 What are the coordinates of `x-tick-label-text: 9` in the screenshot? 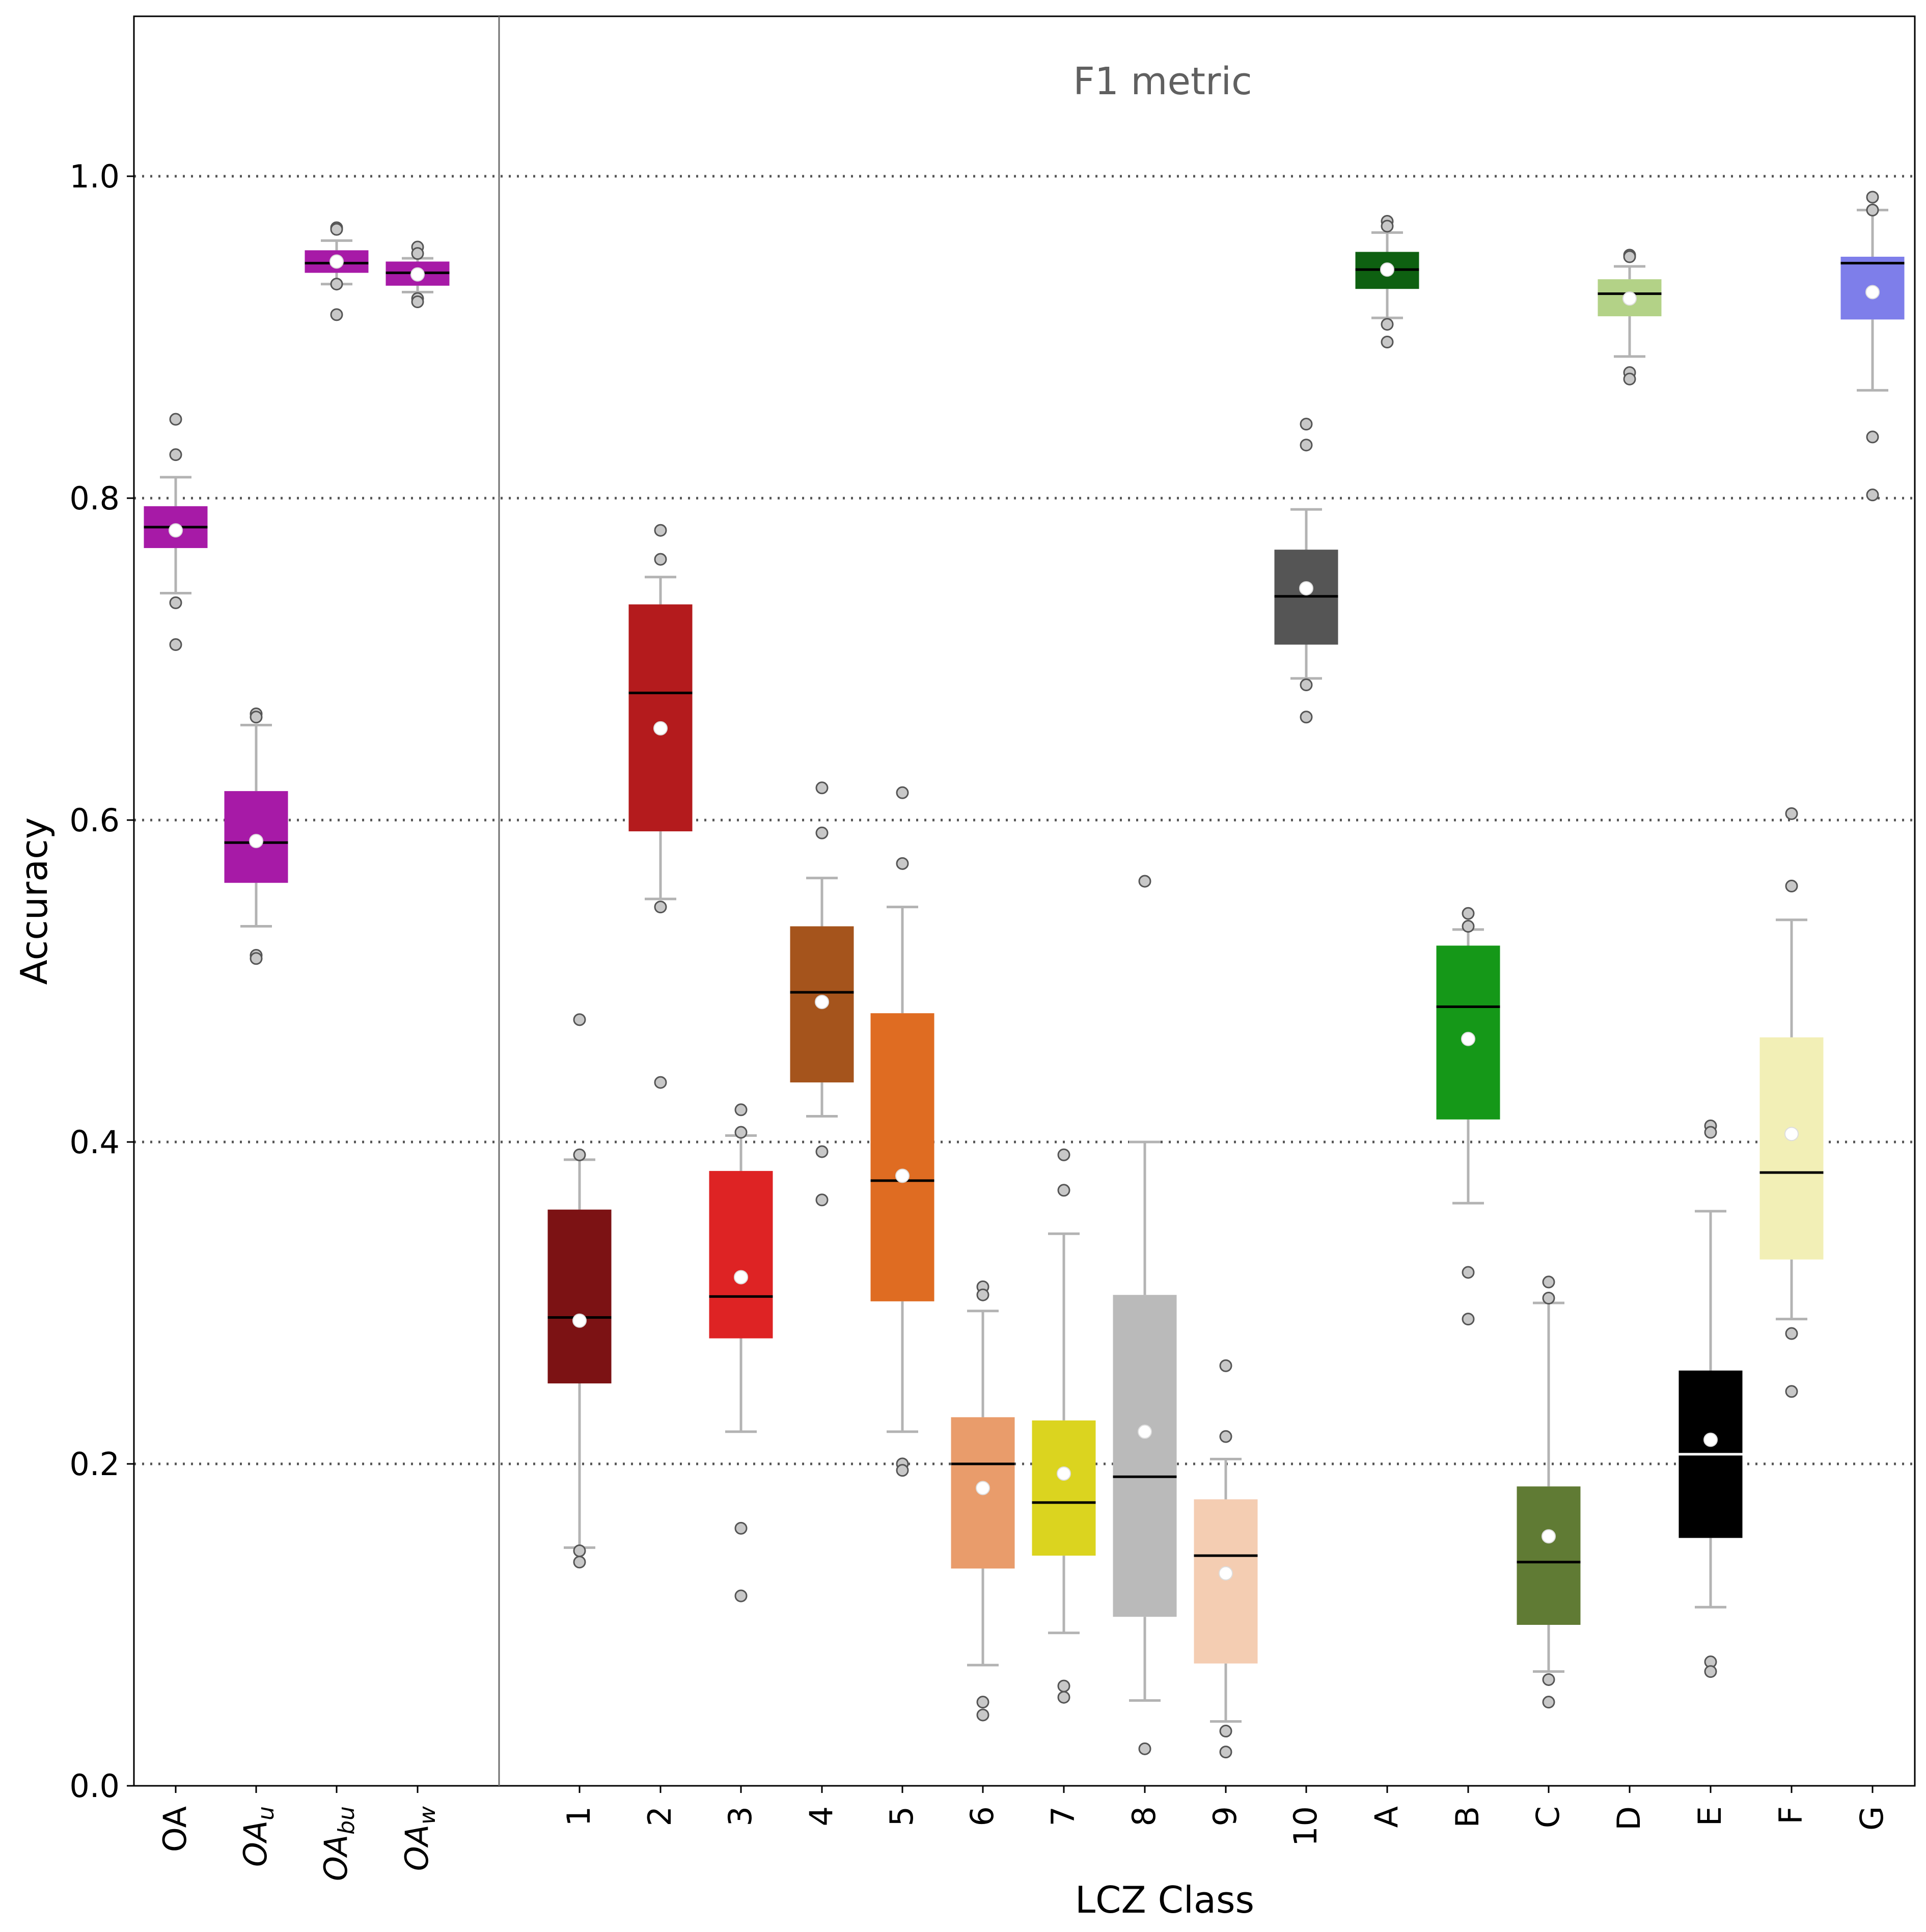 It's located at (1225, 1816).